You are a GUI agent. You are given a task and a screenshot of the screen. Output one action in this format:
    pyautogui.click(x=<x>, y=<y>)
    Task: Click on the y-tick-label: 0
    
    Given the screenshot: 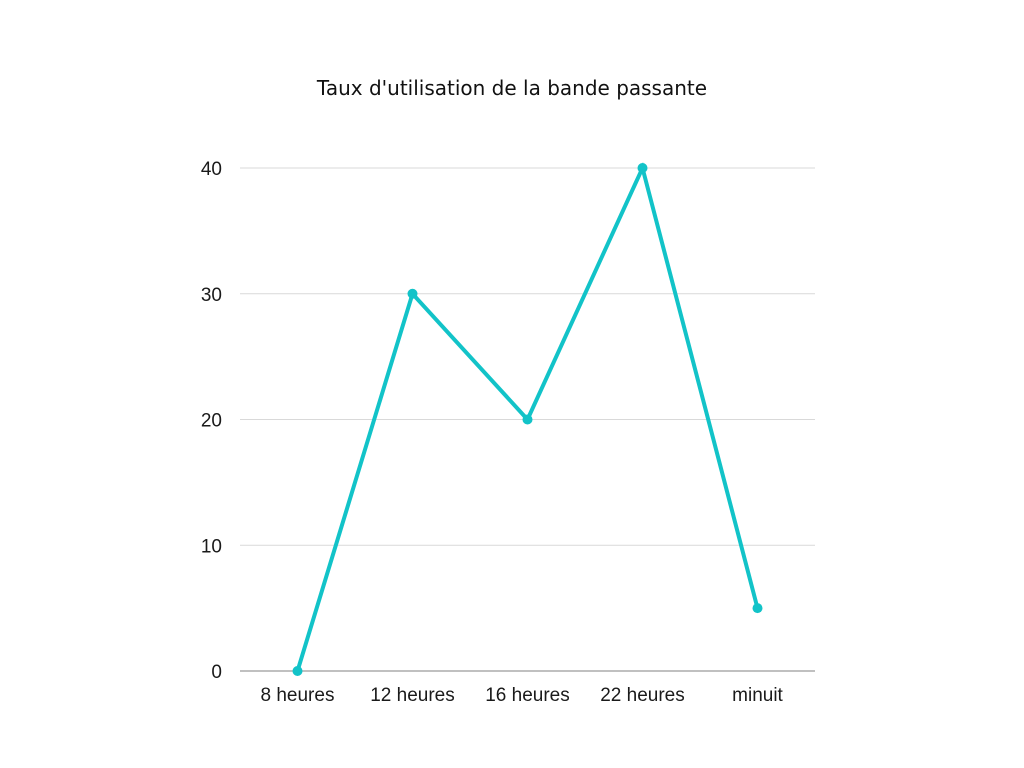 What is the action you would take?
    pyautogui.click(x=216, y=672)
    